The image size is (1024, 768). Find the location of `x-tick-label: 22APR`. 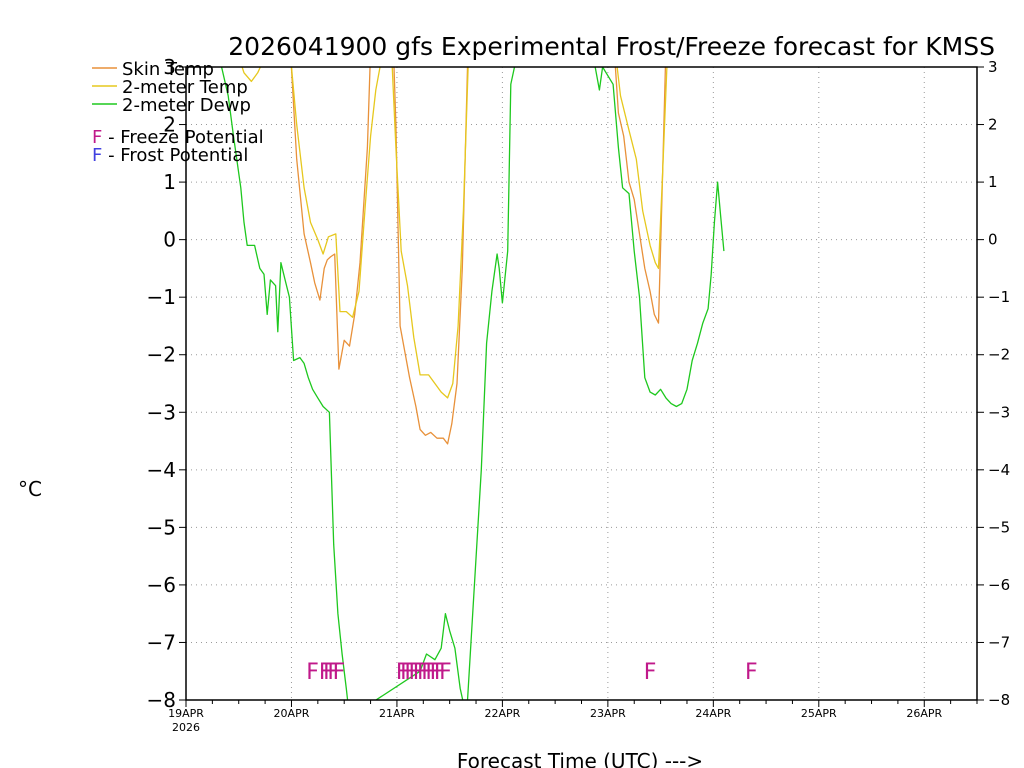

x-tick-label: 22APR is located at coordinates (502, 713).